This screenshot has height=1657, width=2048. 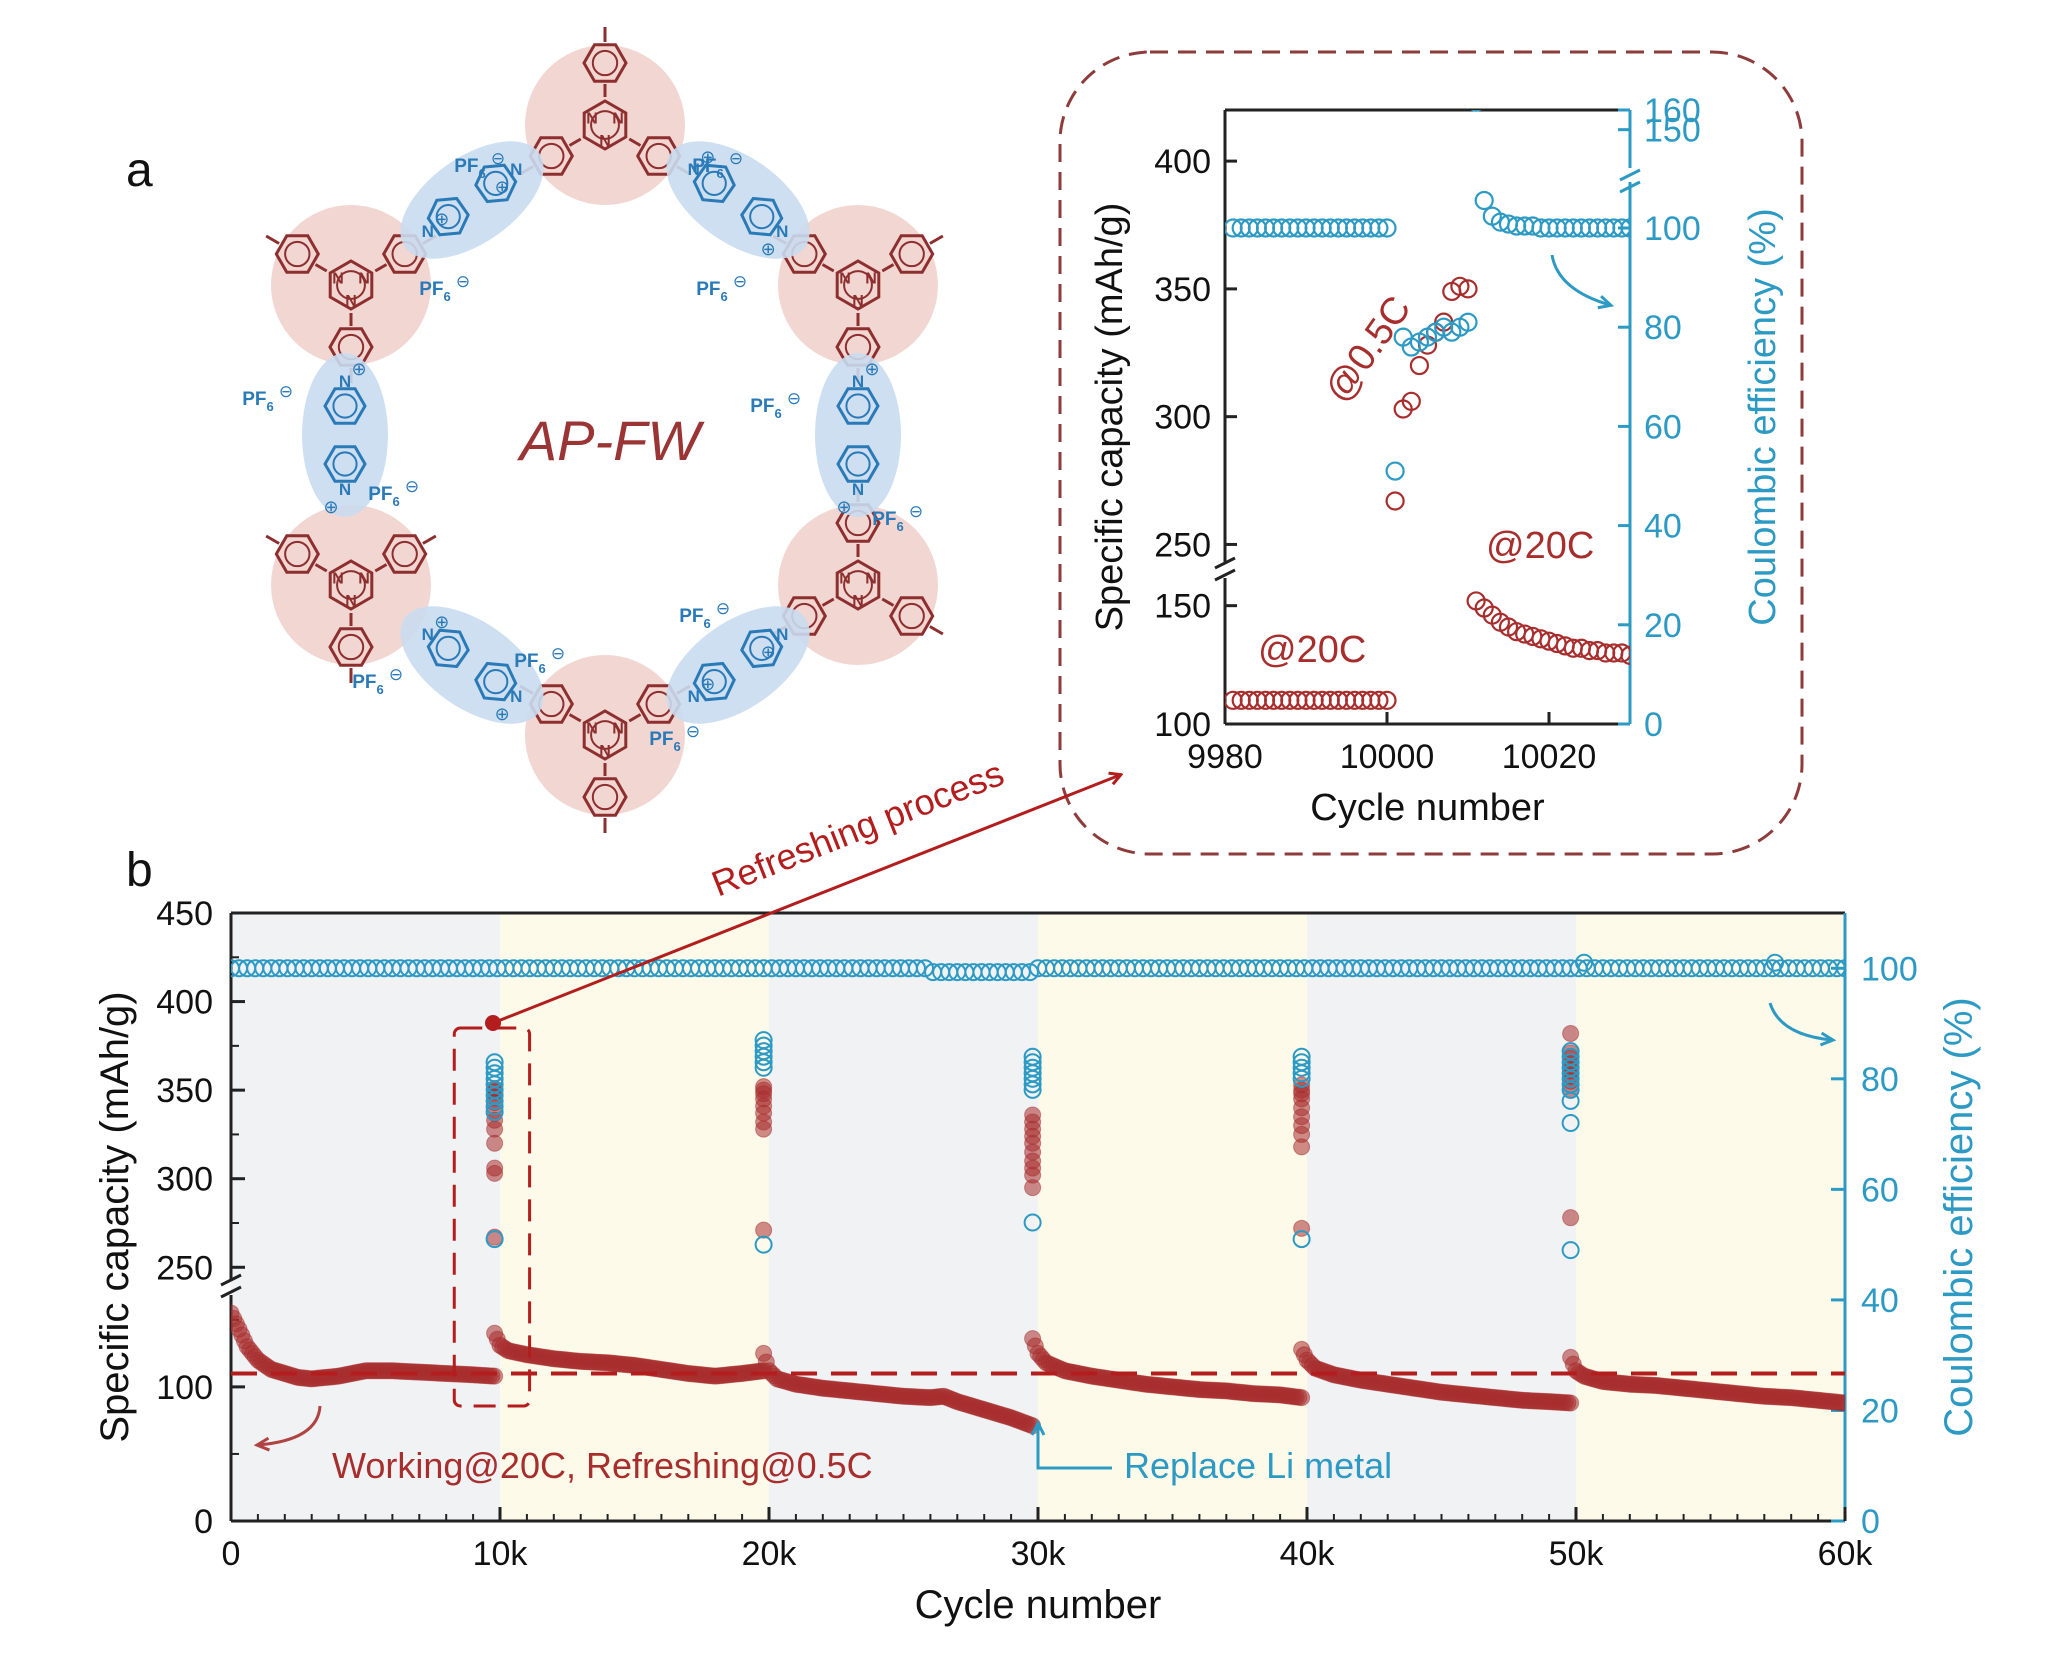 What do you see at coordinates (1039, 1554) in the screenshot?
I see `main-x-tick-label: 30k` at bounding box center [1039, 1554].